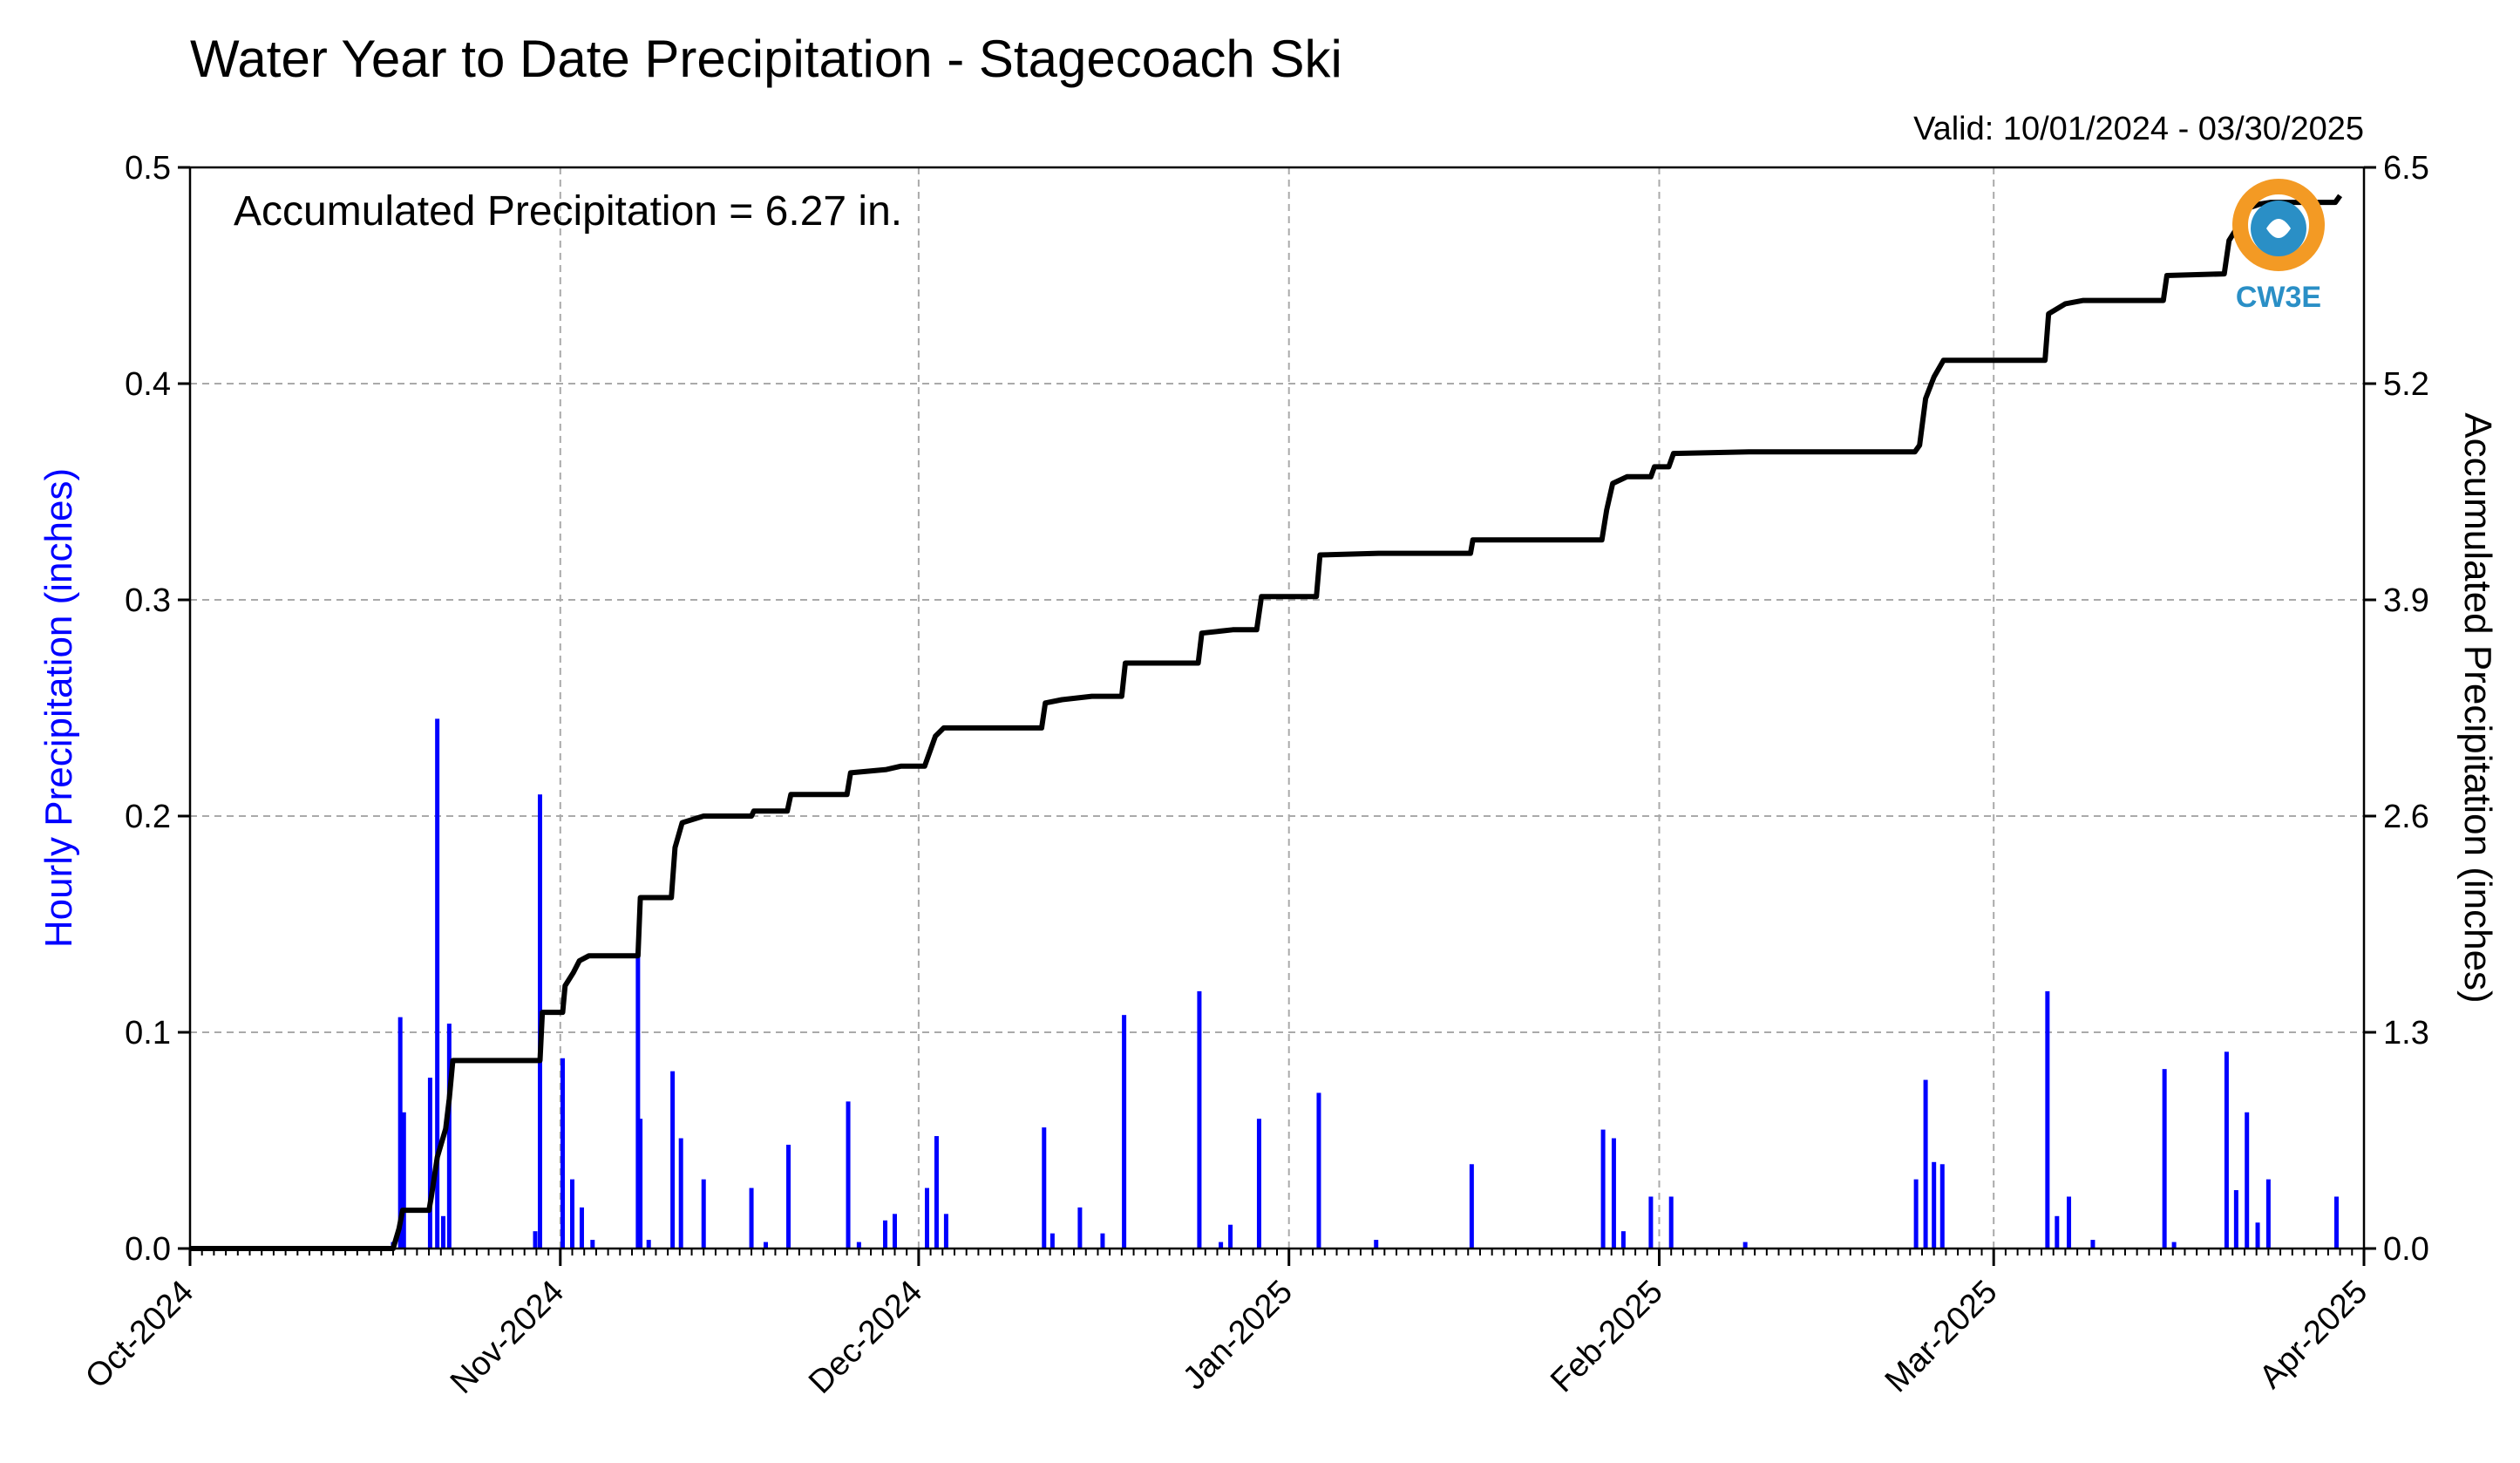 The image size is (2520, 1463). Describe the element at coordinates (2278, 228) in the screenshot. I see `logo-swirl-icon` at that location.